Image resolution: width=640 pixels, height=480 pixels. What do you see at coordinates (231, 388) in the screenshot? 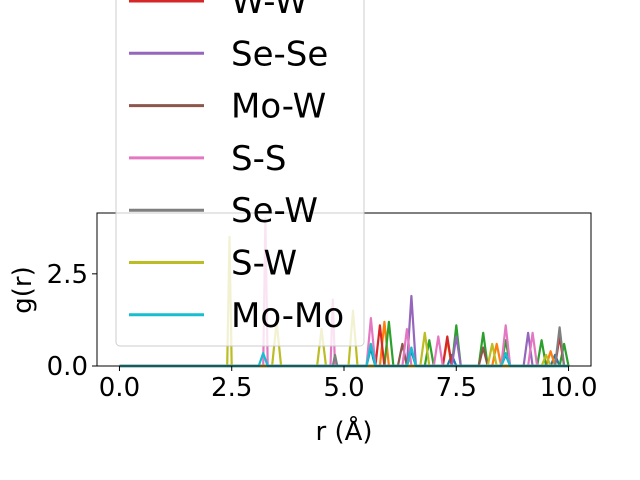
I see `x-tick-label: 2.5` at bounding box center [231, 388].